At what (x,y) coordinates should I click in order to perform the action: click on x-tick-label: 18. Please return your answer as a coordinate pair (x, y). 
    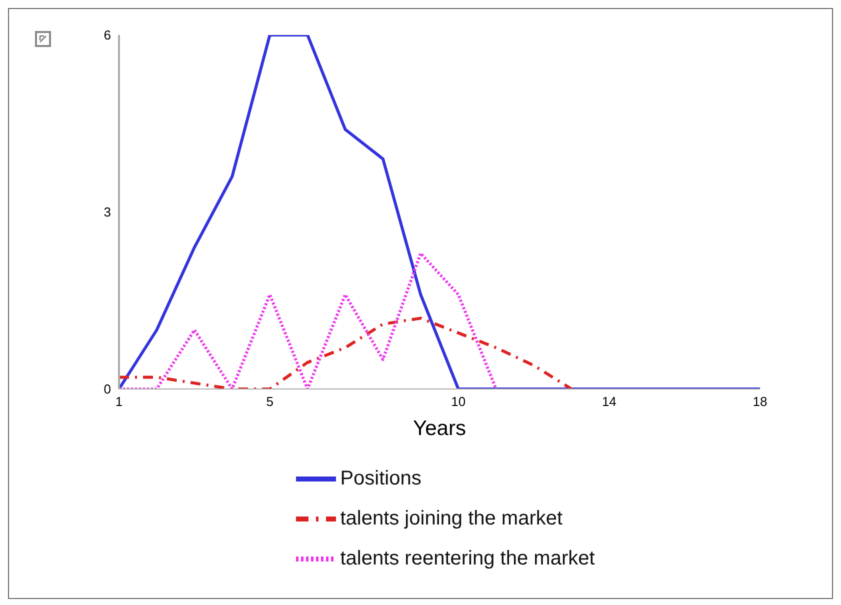
    Looking at the image, I should click on (760, 402).